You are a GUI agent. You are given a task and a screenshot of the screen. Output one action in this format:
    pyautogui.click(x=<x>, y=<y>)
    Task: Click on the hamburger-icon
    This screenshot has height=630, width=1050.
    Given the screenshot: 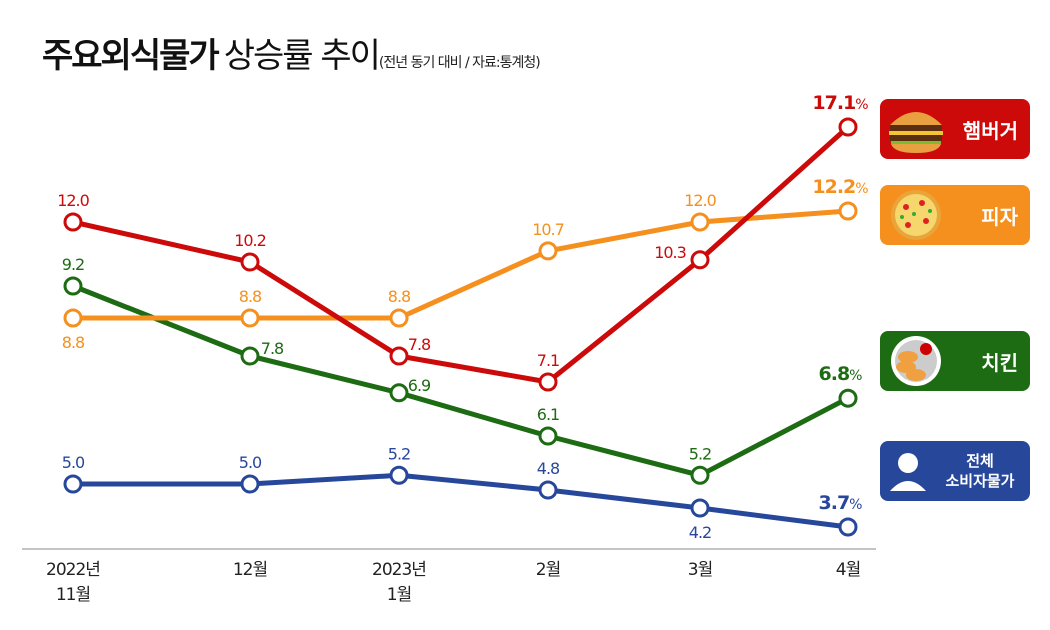 What is the action you would take?
    pyautogui.click(x=916, y=132)
    